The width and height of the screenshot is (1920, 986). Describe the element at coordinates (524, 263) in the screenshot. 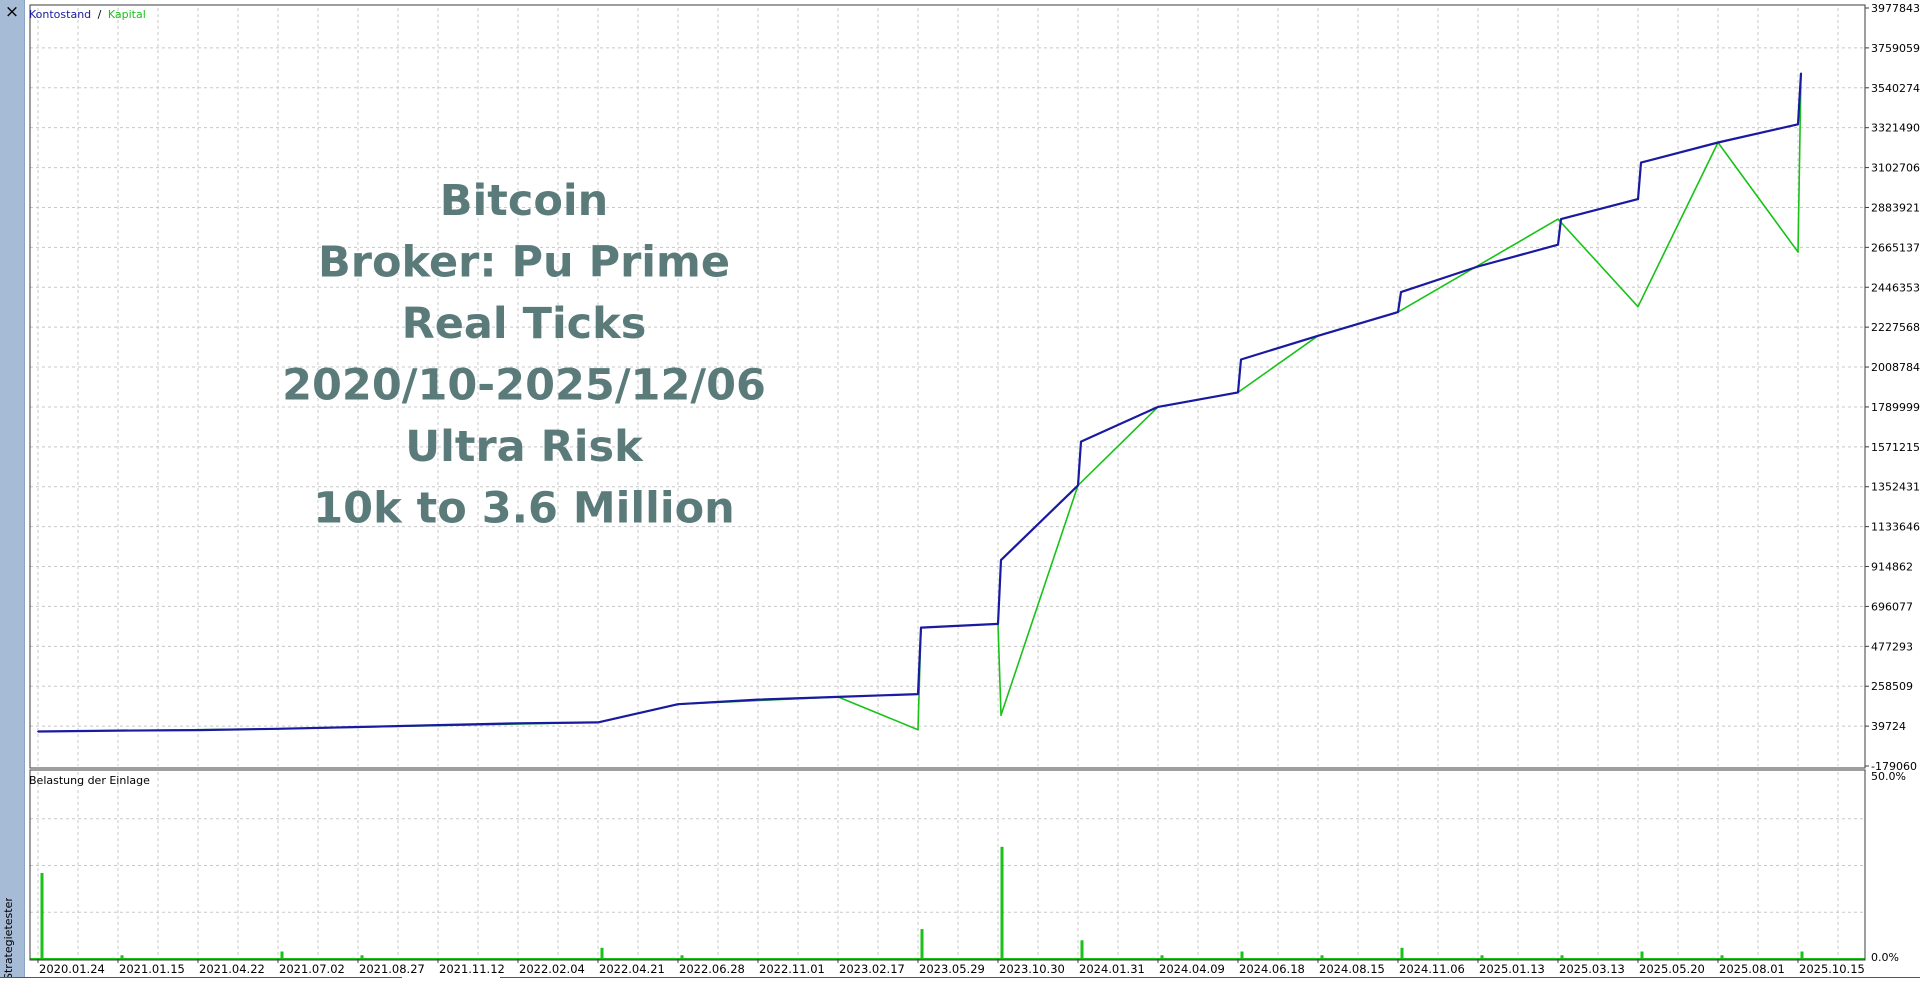

I see `overlay-line: Broker: Pu Prime` at that location.